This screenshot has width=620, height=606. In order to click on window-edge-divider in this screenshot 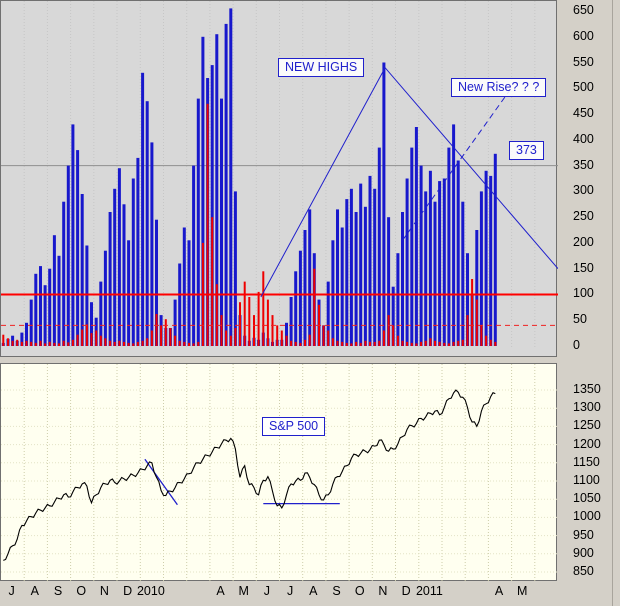, I will do `click(612, 303)`.